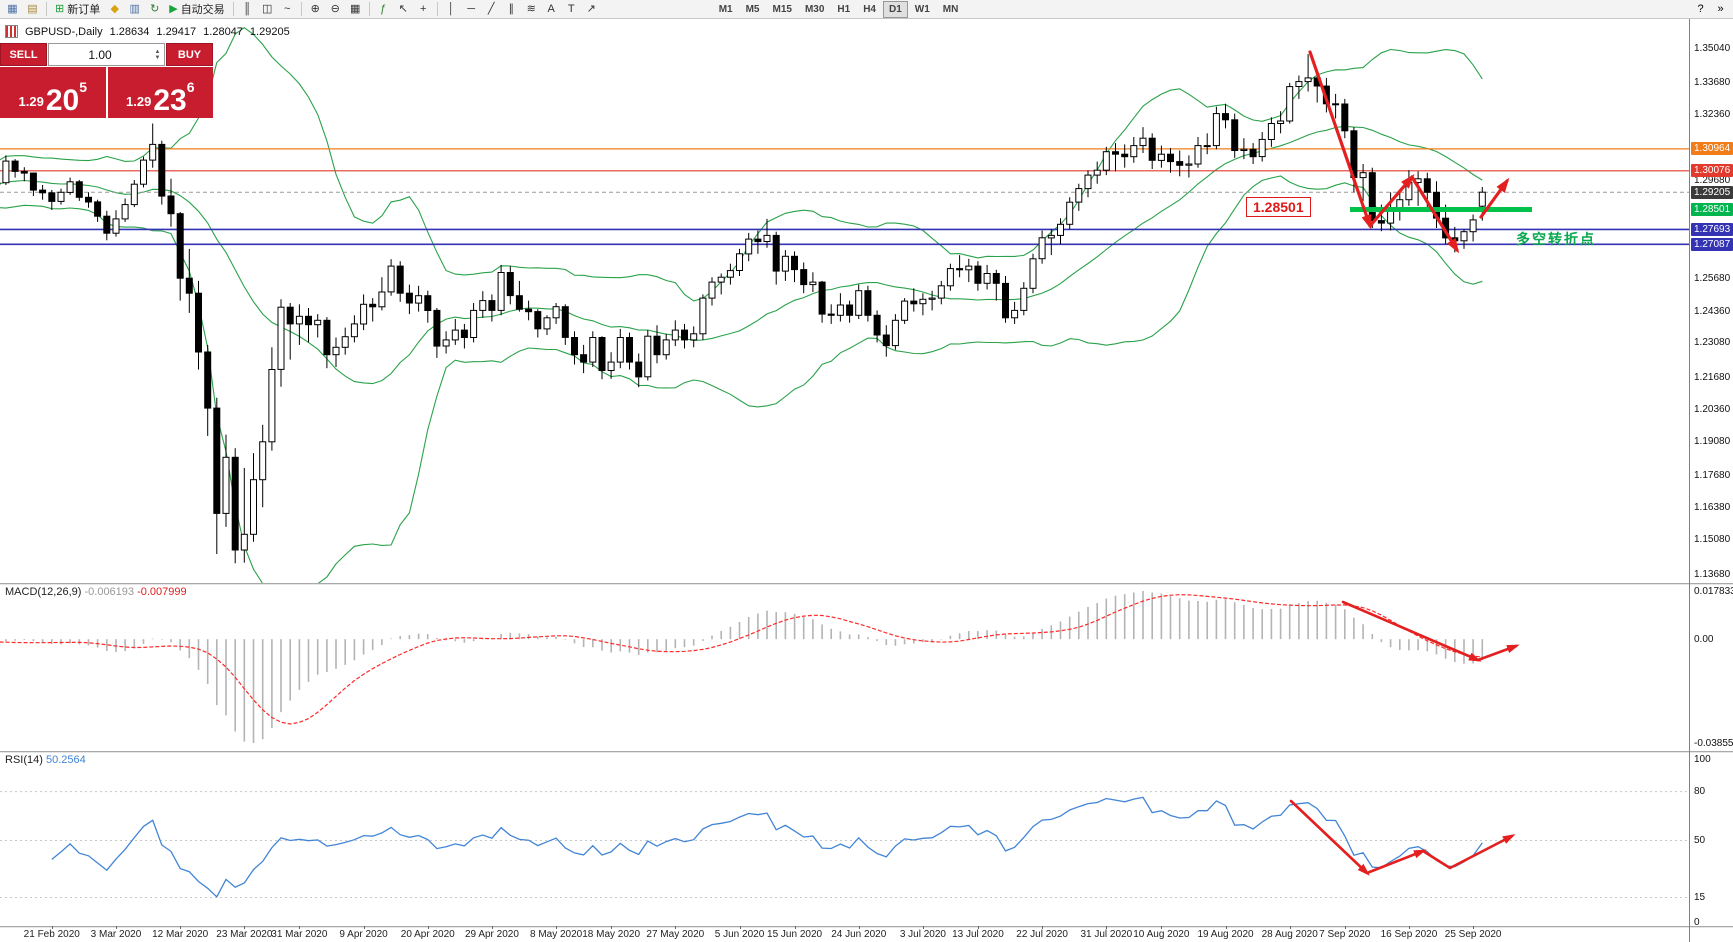 The image size is (1733, 942). I want to click on timeframe-button-m5: M5, so click(753, 9).